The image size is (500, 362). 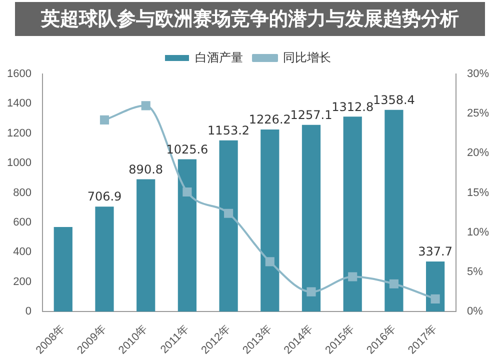 What do you see at coordinates (28, 312) in the screenshot?
I see `y-tick-label: 0` at bounding box center [28, 312].